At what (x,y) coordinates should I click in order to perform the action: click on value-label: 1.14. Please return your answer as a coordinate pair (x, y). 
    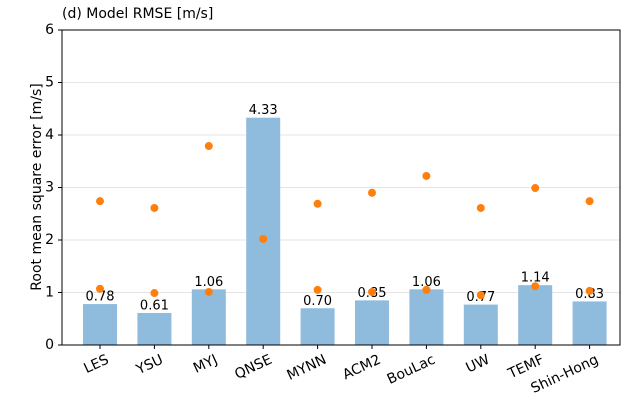
    Looking at the image, I should click on (535, 278).